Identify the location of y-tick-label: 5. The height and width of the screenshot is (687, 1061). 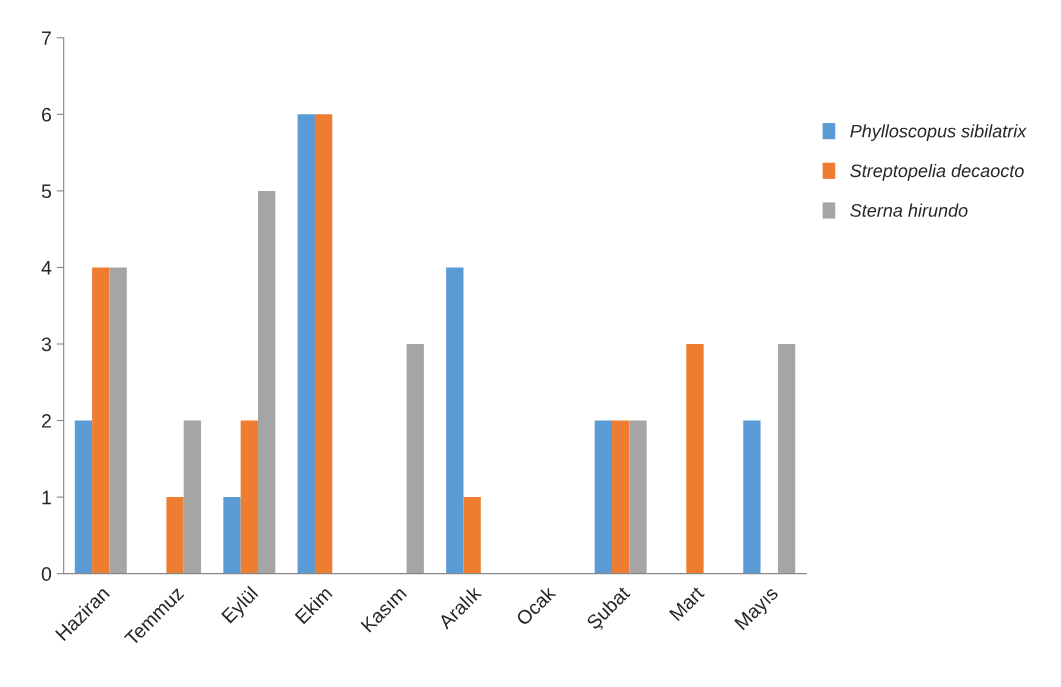
(46, 191).